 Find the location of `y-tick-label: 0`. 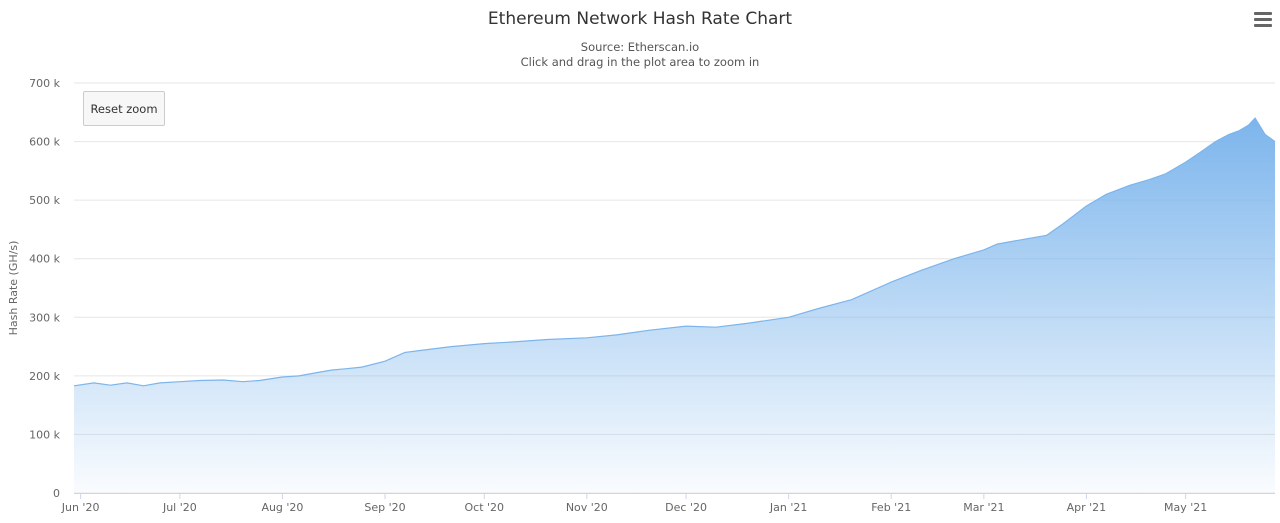

y-tick-label: 0 is located at coordinates (56, 493).